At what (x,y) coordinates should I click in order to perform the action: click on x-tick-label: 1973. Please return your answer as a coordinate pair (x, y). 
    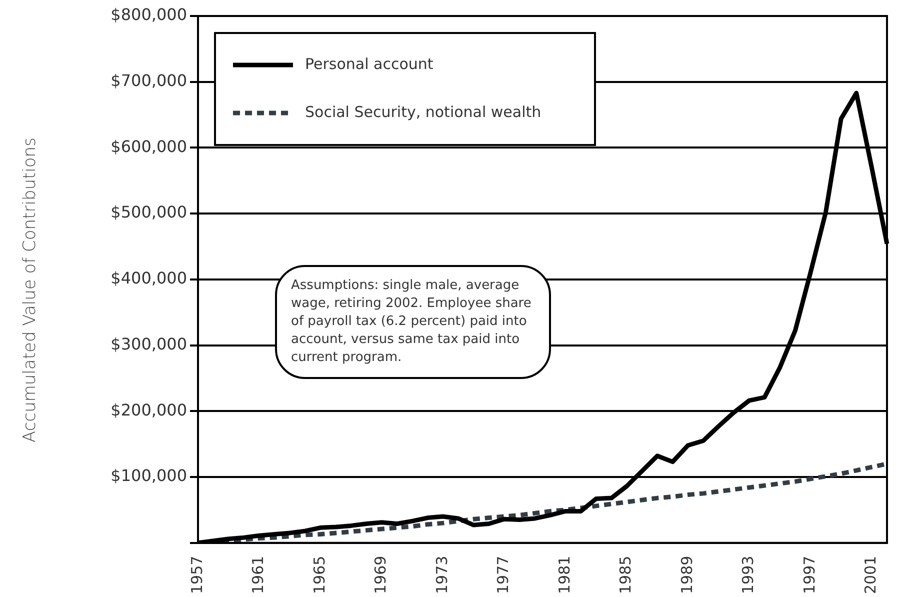
    Looking at the image, I should click on (441, 575).